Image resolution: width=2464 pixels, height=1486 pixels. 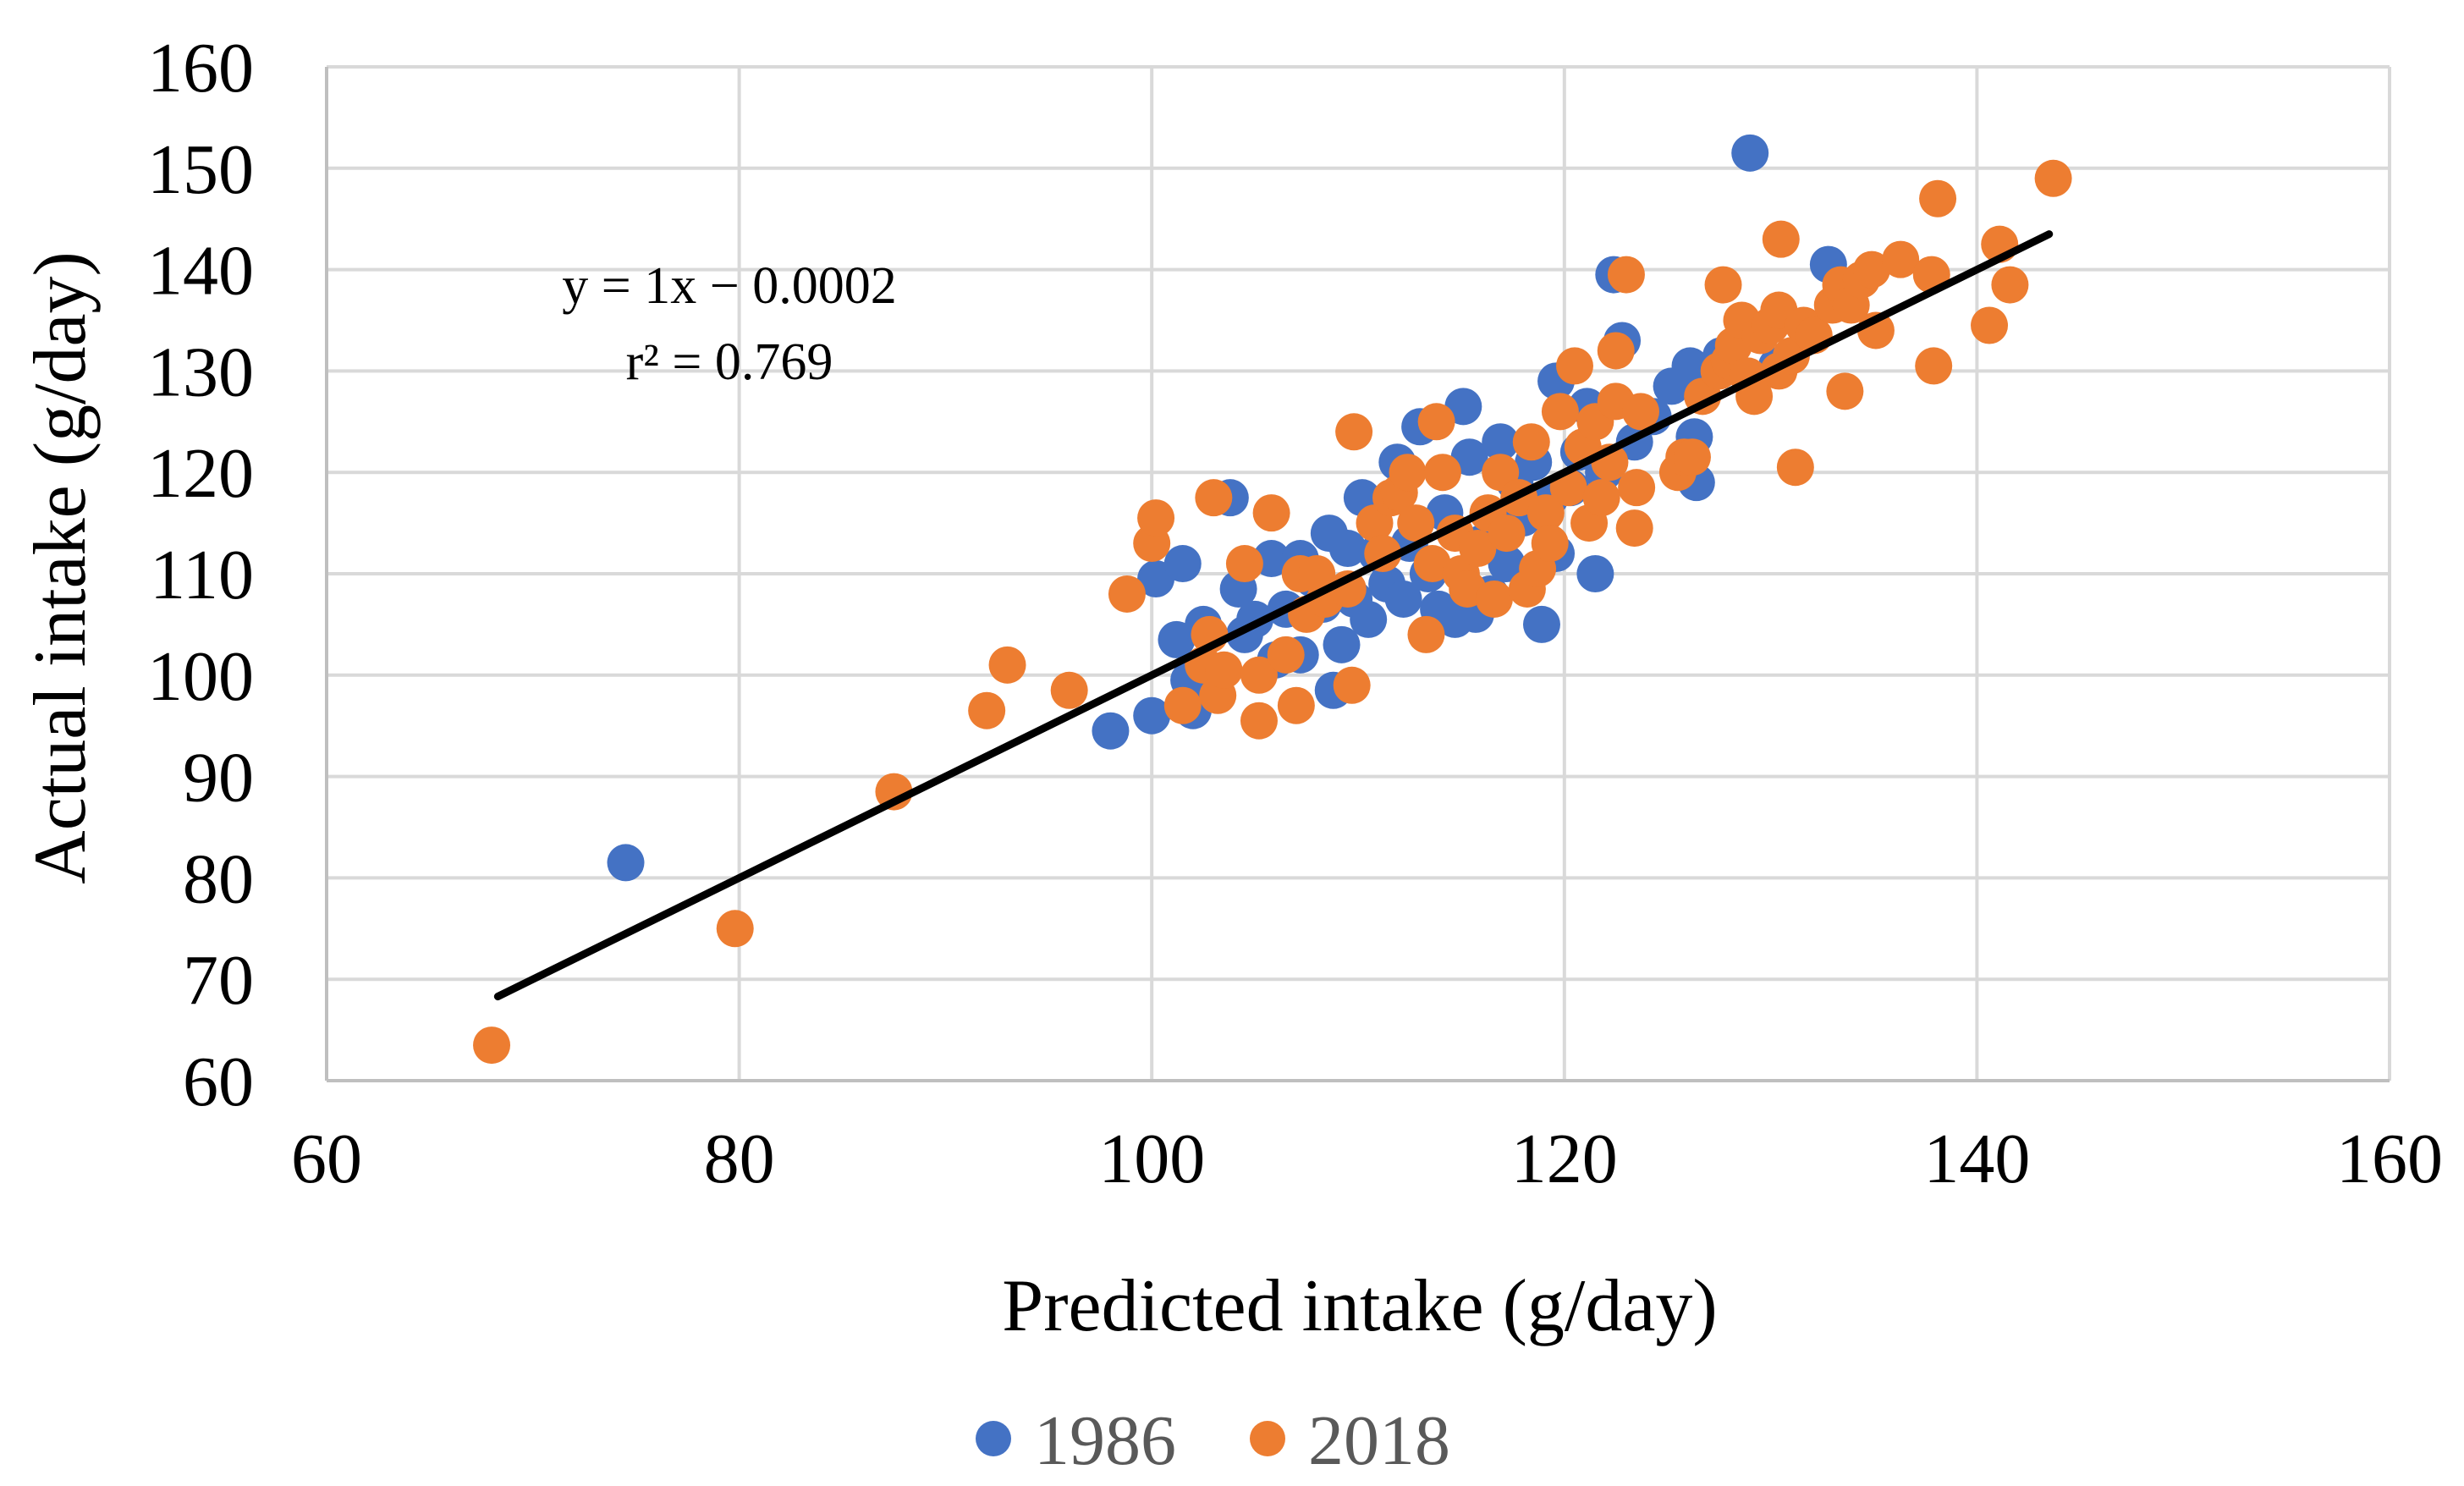 I want to click on x-tick-label: 60, so click(x=326, y=1159).